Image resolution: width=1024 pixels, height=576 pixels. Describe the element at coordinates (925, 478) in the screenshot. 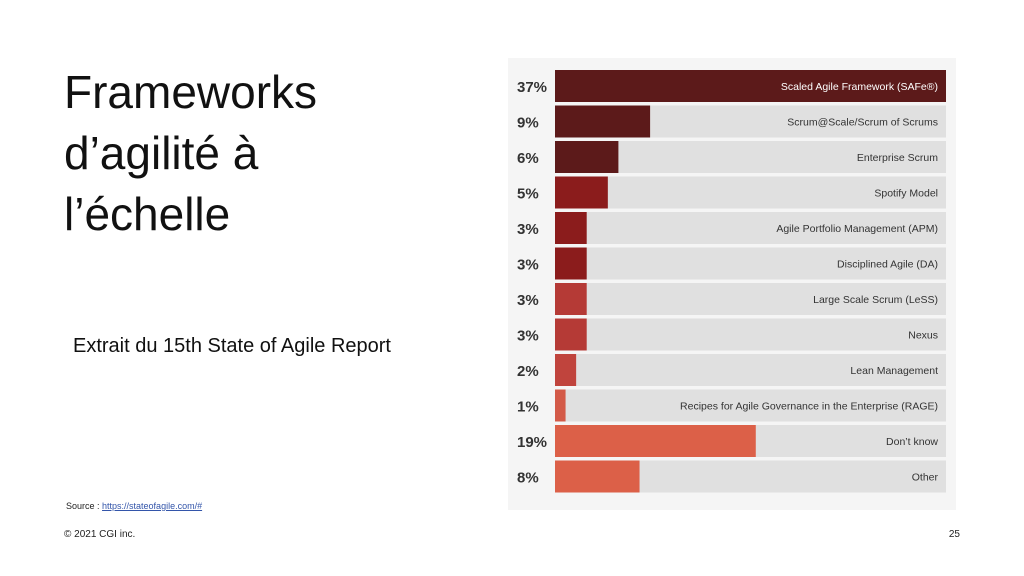

I see `category-label: Other` at that location.